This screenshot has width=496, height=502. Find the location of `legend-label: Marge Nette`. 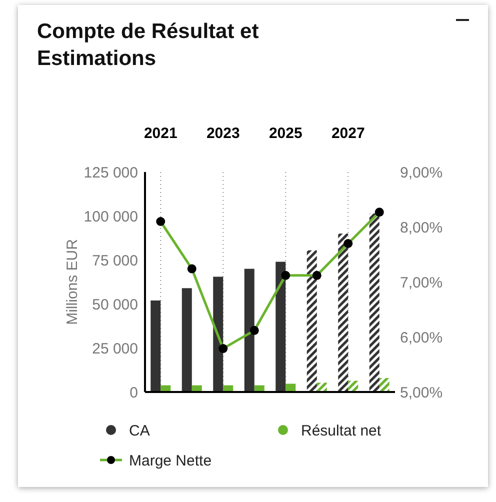

legend-label: Marge Nette is located at coordinates (170, 461).